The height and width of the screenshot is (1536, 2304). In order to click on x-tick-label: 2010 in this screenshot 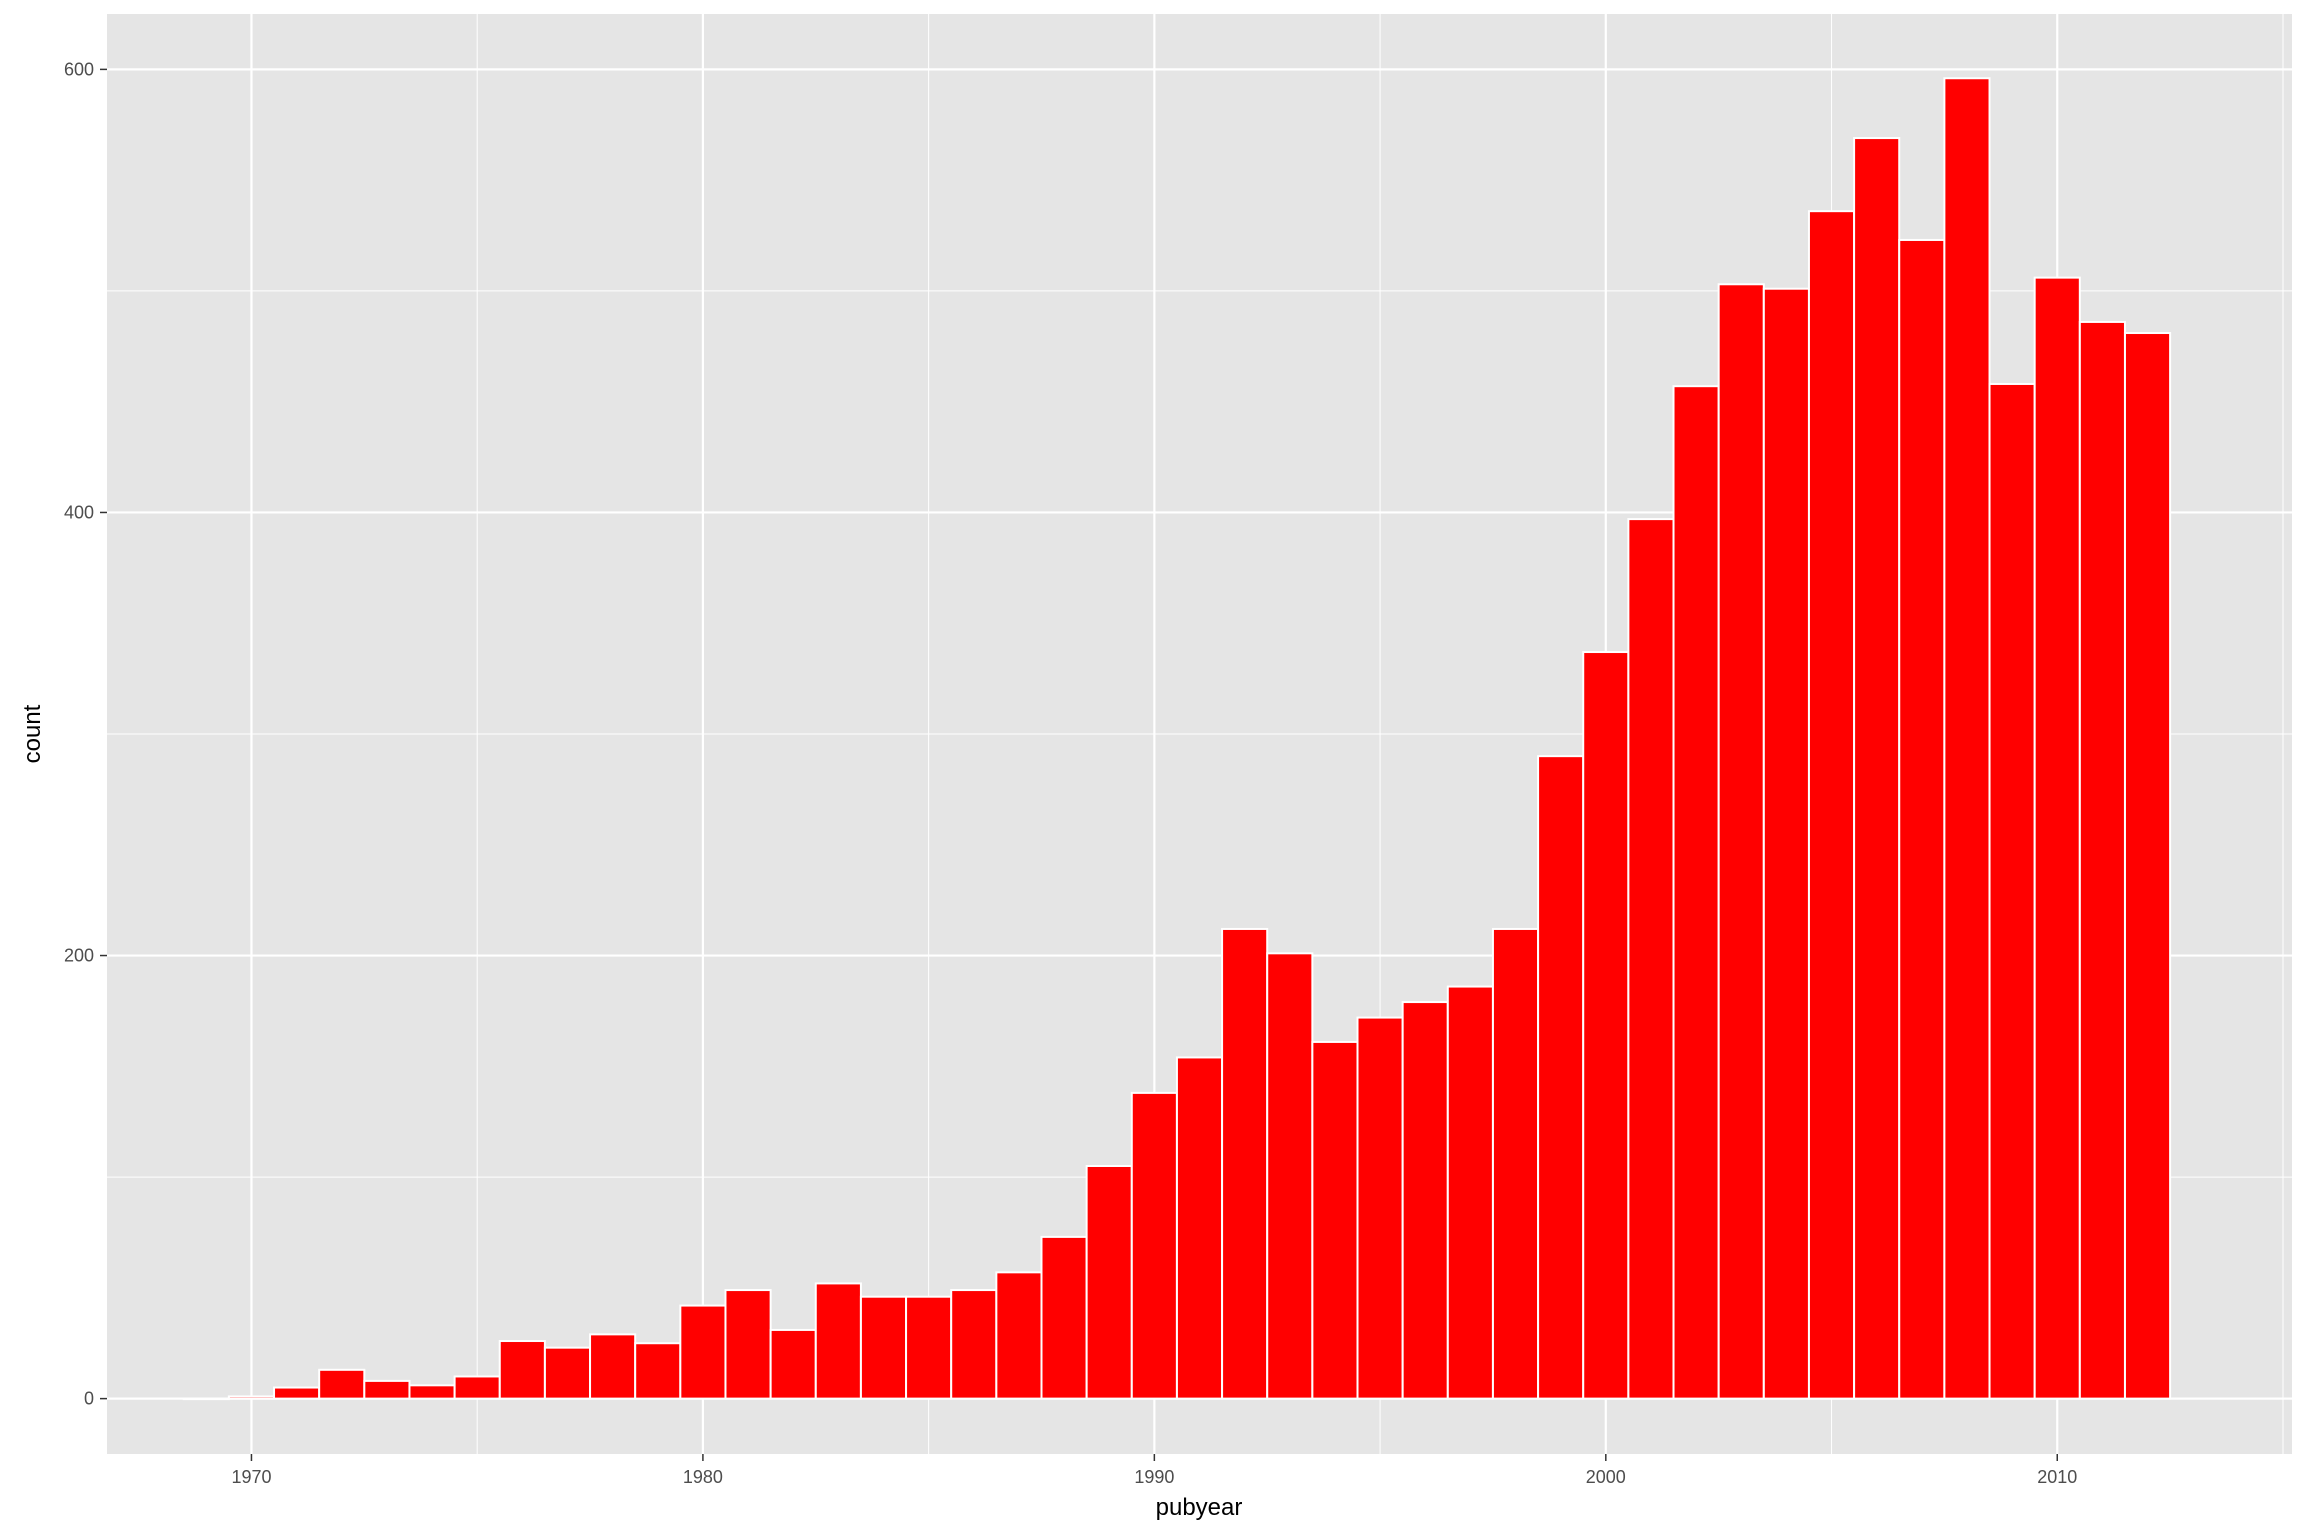, I will do `click(2057, 1477)`.